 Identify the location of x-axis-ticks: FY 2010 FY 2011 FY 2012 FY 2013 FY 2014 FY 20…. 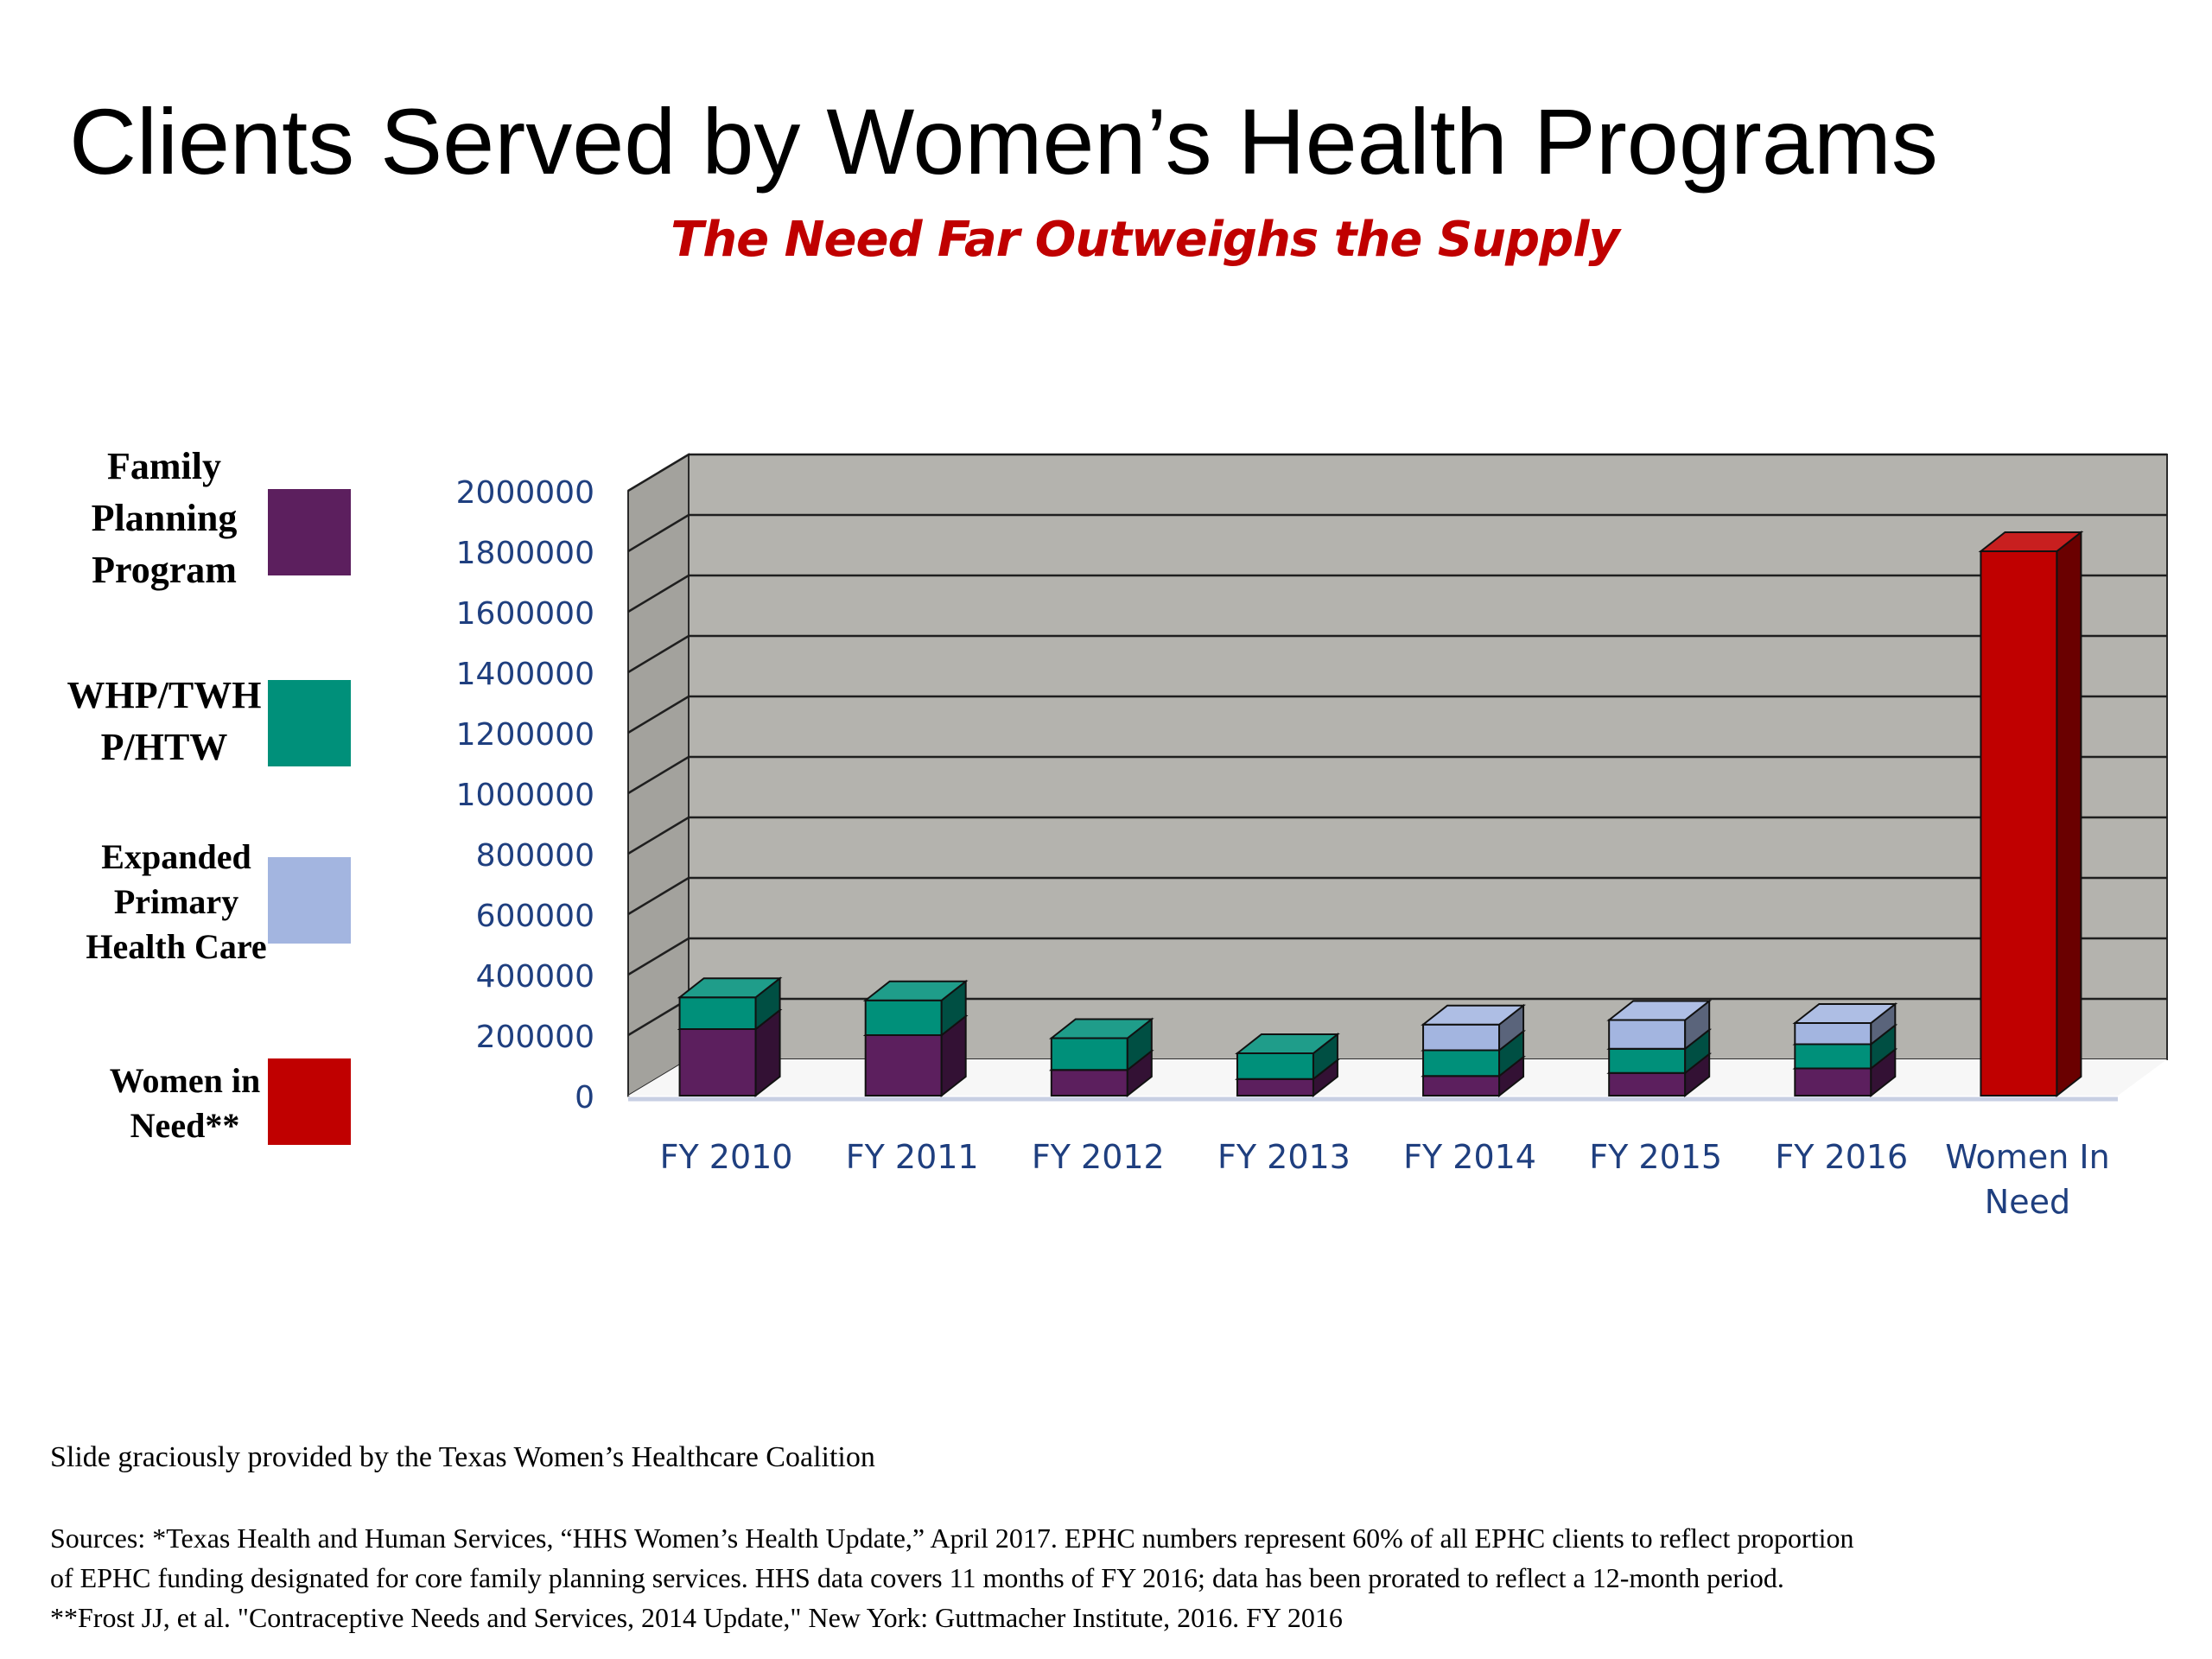
(1385, 1179).